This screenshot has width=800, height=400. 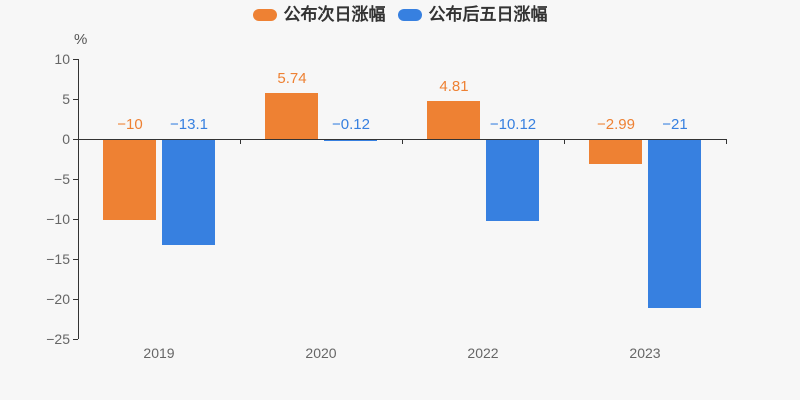 What do you see at coordinates (351, 124) in the screenshot?
I see `bar-value-label: −0.12` at bounding box center [351, 124].